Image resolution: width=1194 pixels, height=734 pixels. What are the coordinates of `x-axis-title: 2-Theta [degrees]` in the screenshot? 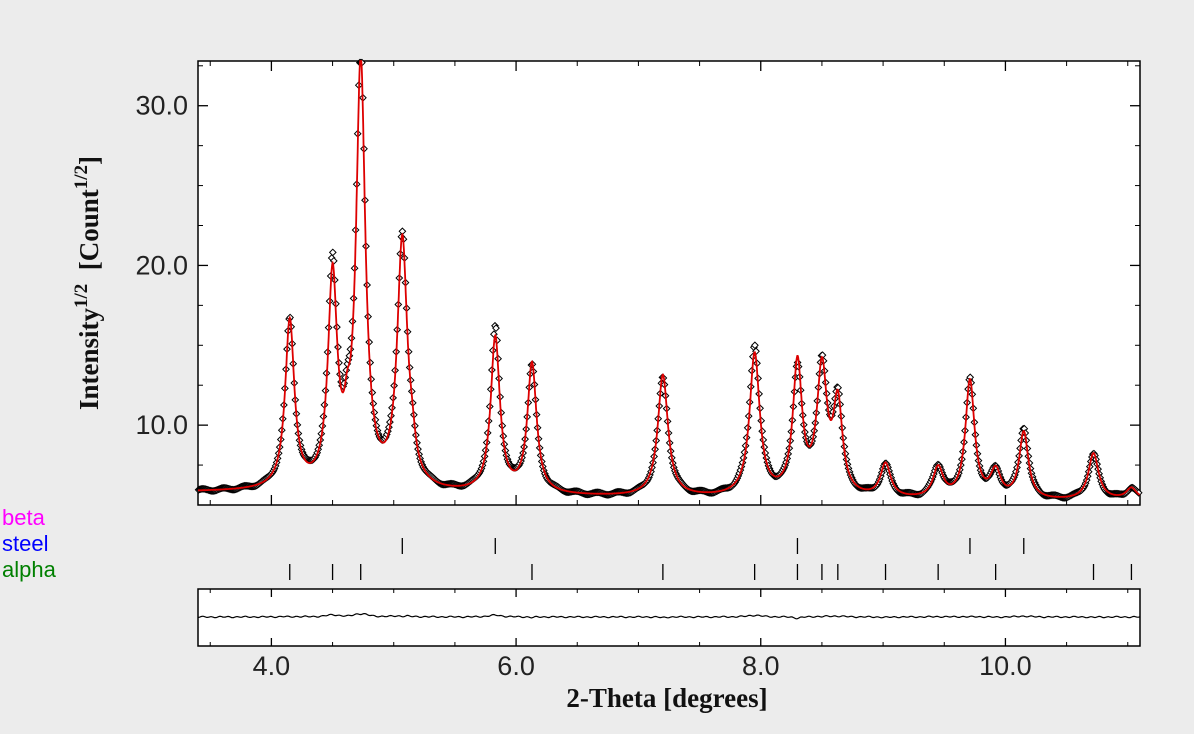 It's located at (666, 698).